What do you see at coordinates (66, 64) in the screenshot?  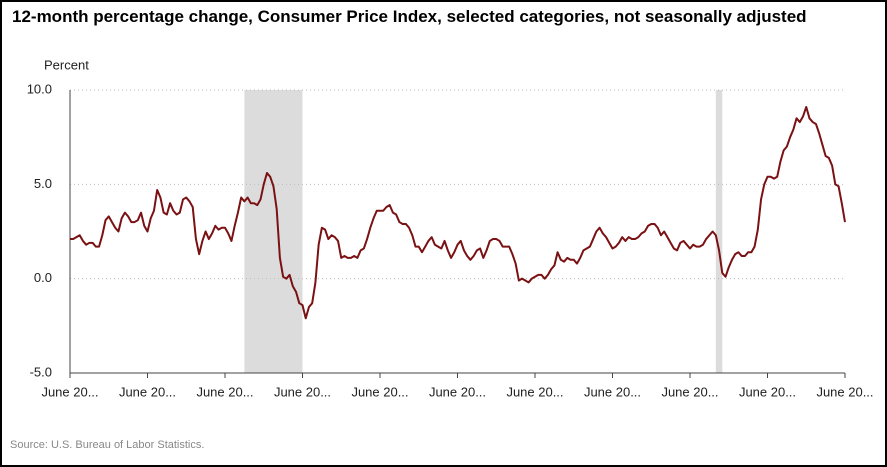 I see `y-axis-label: Percent` at bounding box center [66, 64].